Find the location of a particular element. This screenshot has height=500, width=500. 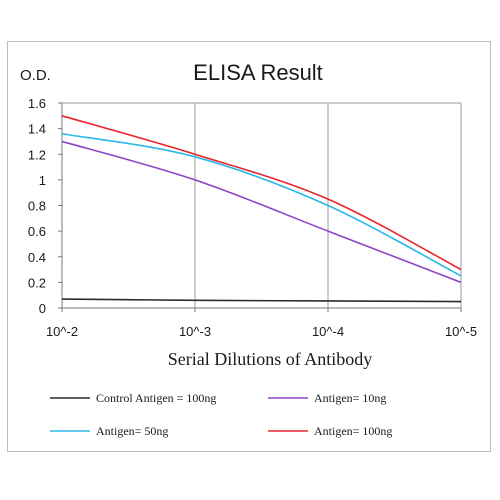

y-tick-label: 1.2 is located at coordinates (37, 154).